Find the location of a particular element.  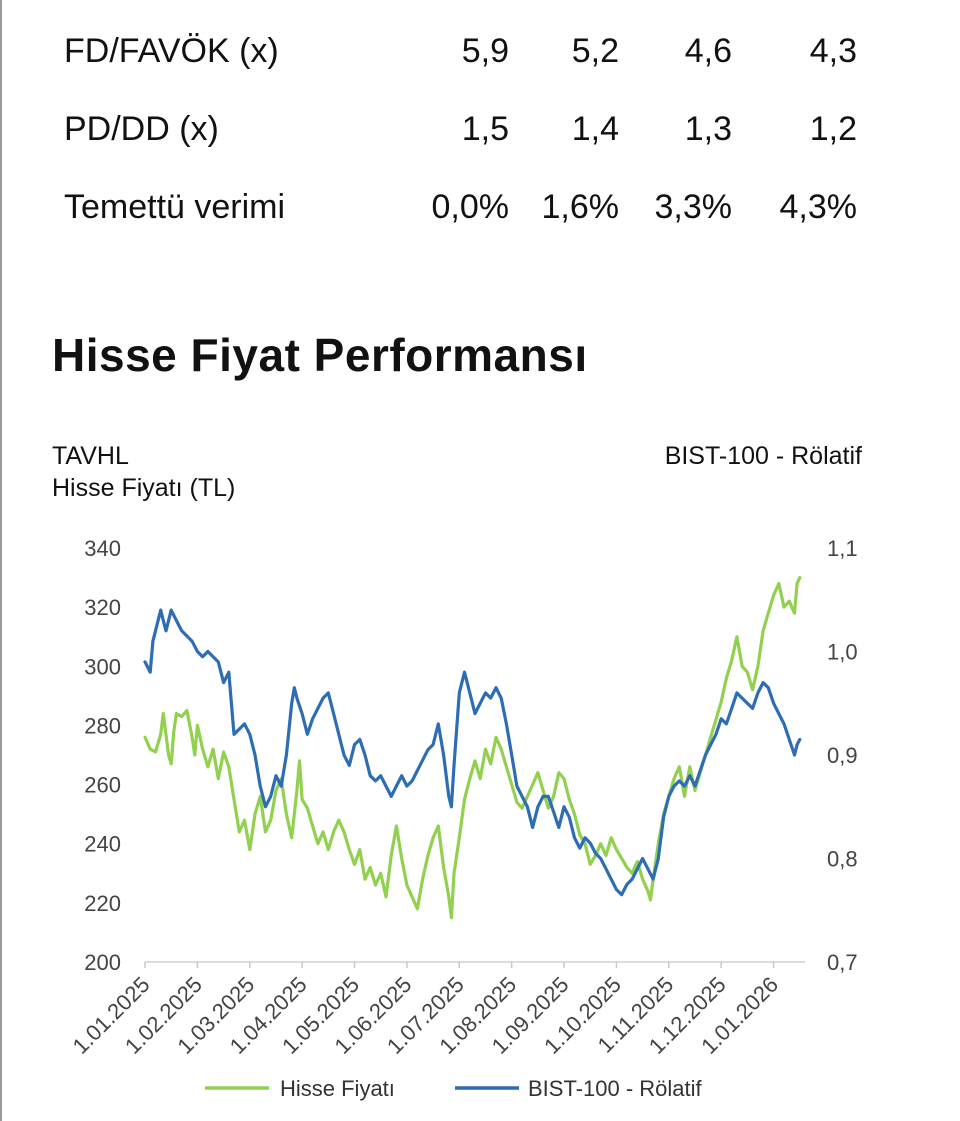

row-value: 5,2 is located at coordinates (595, 51).